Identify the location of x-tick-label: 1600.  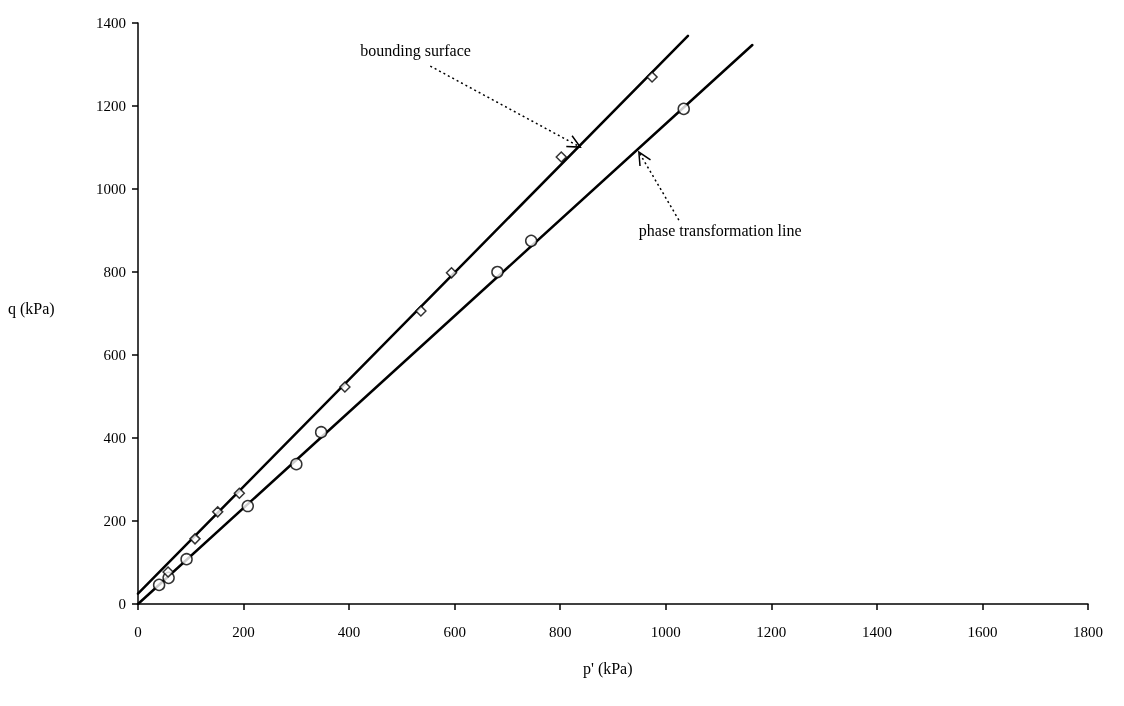
(982, 631).